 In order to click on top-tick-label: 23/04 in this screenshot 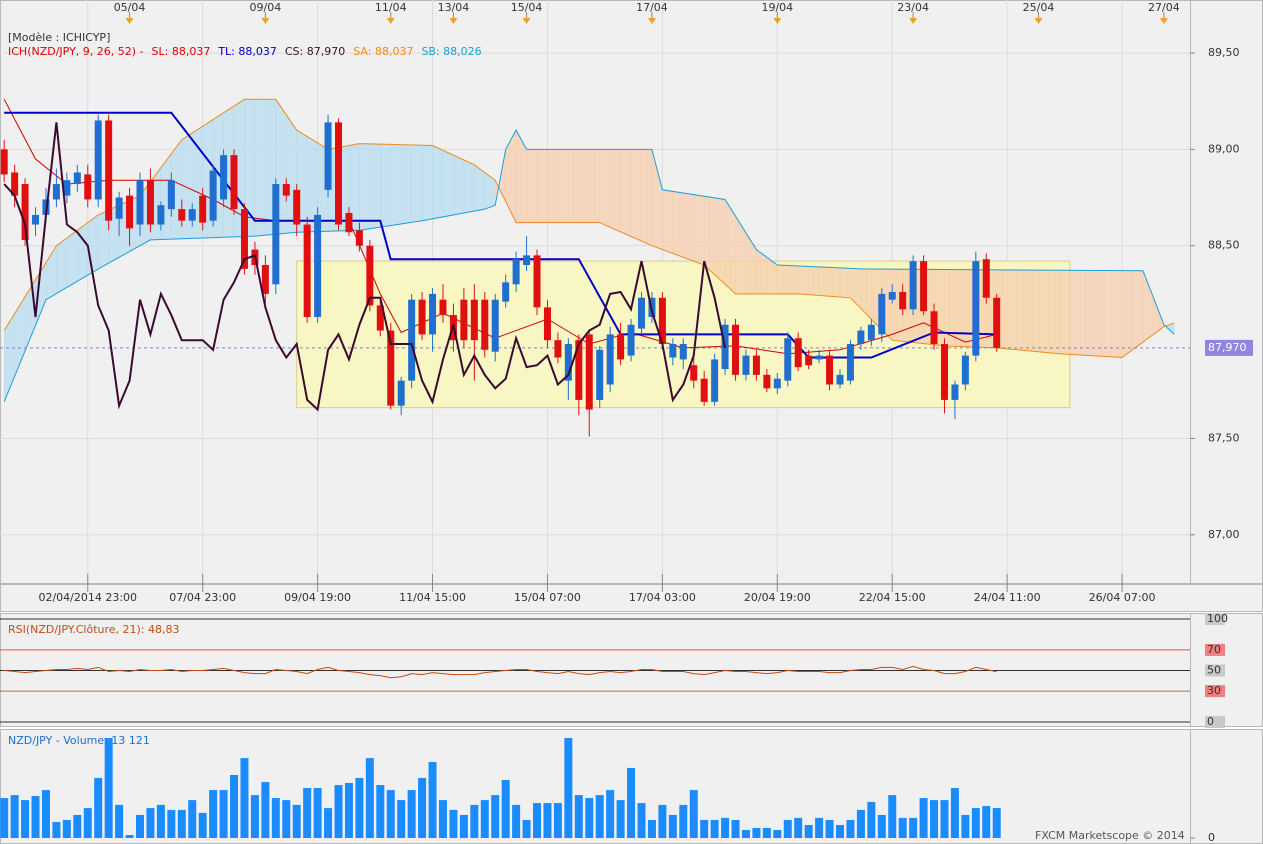, I will do `click(913, 7)`.